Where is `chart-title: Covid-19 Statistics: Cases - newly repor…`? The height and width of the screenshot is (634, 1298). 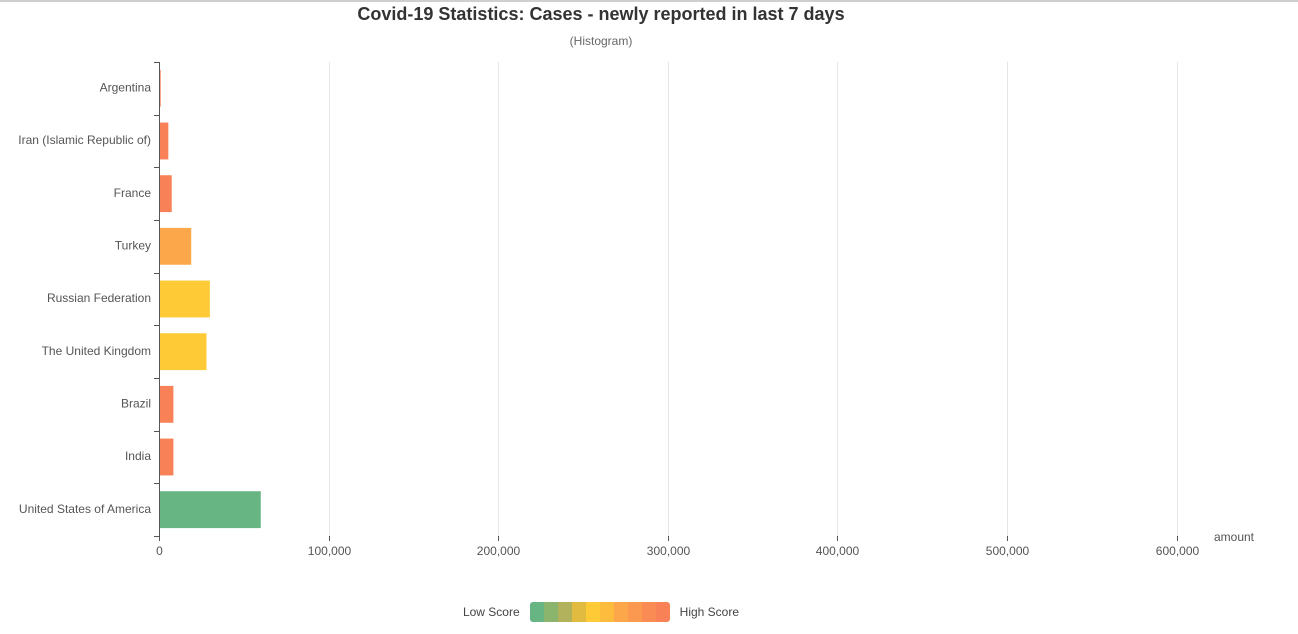 chart-title: Covid-19 Statistics: Cases - newly repor… is located at coordinates (601, 14).